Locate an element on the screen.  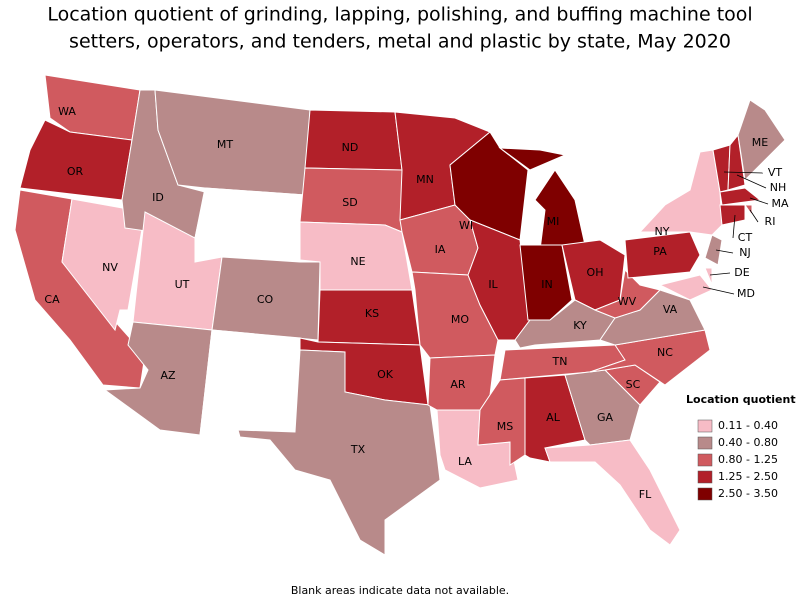
state-label: CT is located at coordinates (745, 237).